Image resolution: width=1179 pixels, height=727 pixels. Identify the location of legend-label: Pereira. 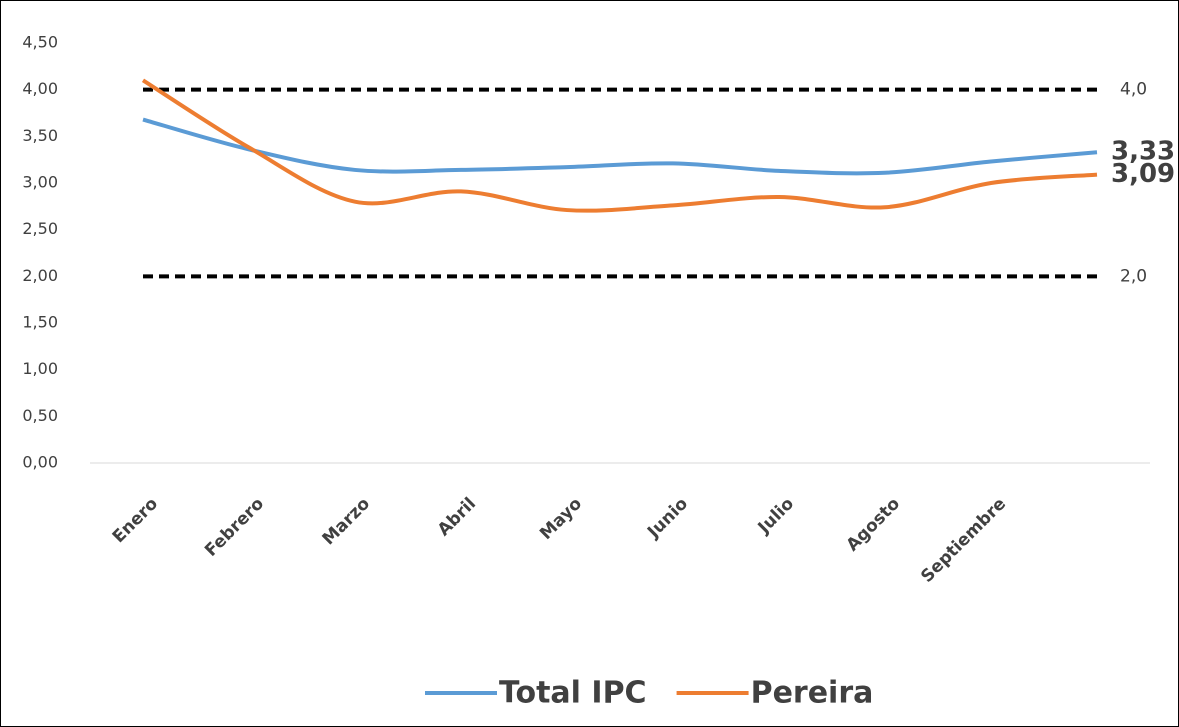
(812, 693).